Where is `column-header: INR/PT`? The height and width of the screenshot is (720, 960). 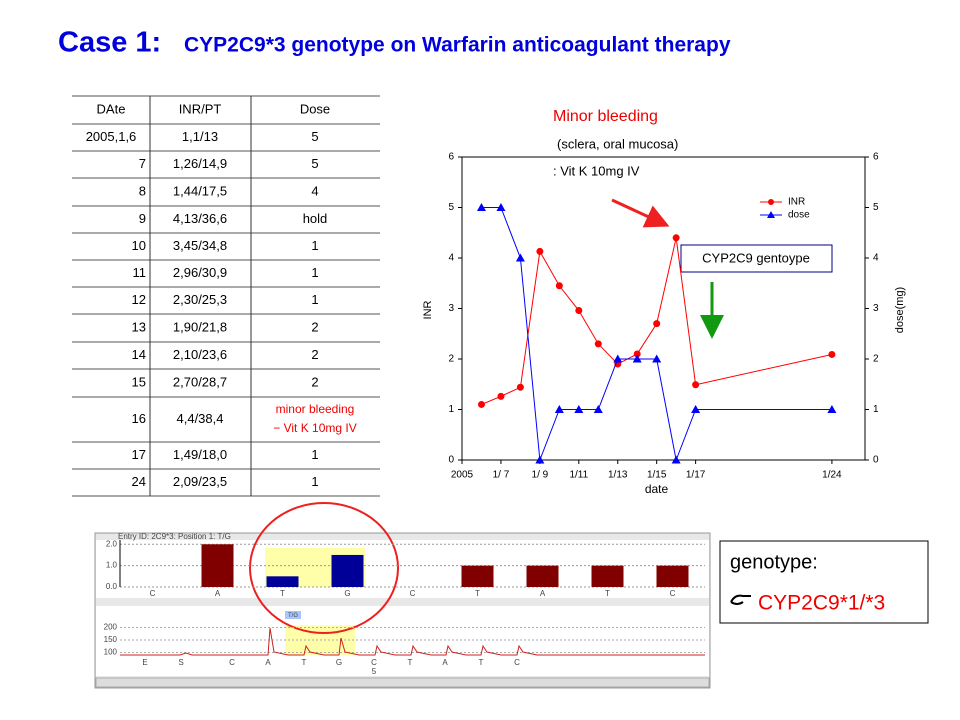 column-header: INR/PT is located at coordinates (200, 108).